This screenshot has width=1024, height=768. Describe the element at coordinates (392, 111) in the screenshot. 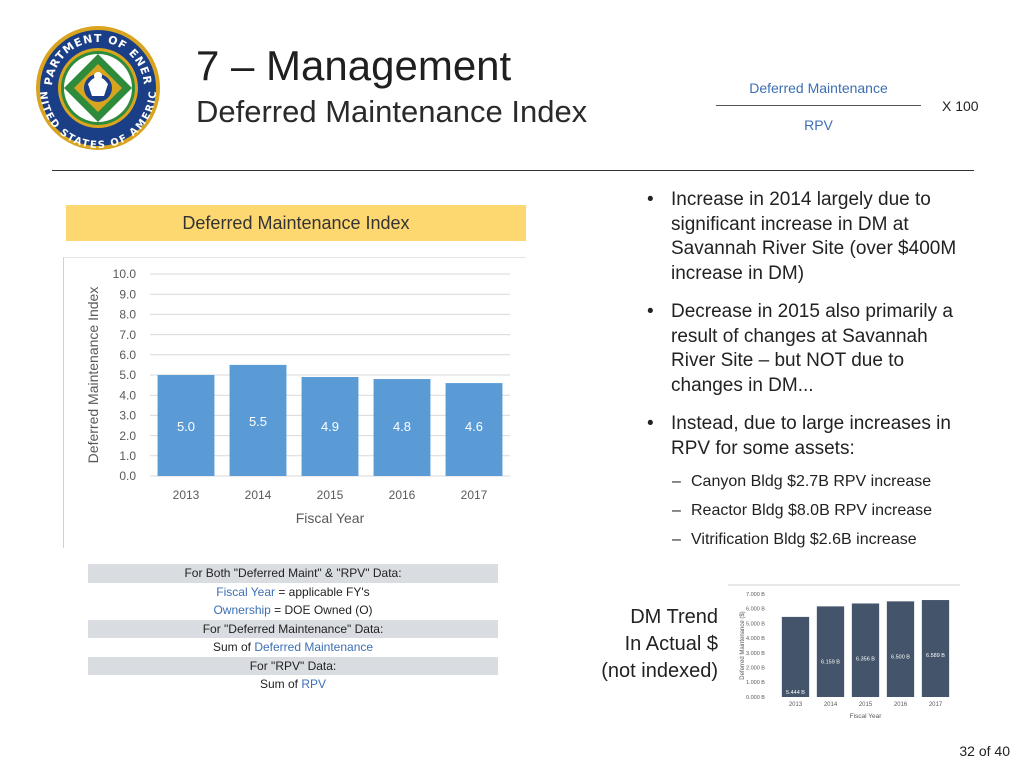

I see `page-subtitle: Deferred Maintenance Index` at that location.